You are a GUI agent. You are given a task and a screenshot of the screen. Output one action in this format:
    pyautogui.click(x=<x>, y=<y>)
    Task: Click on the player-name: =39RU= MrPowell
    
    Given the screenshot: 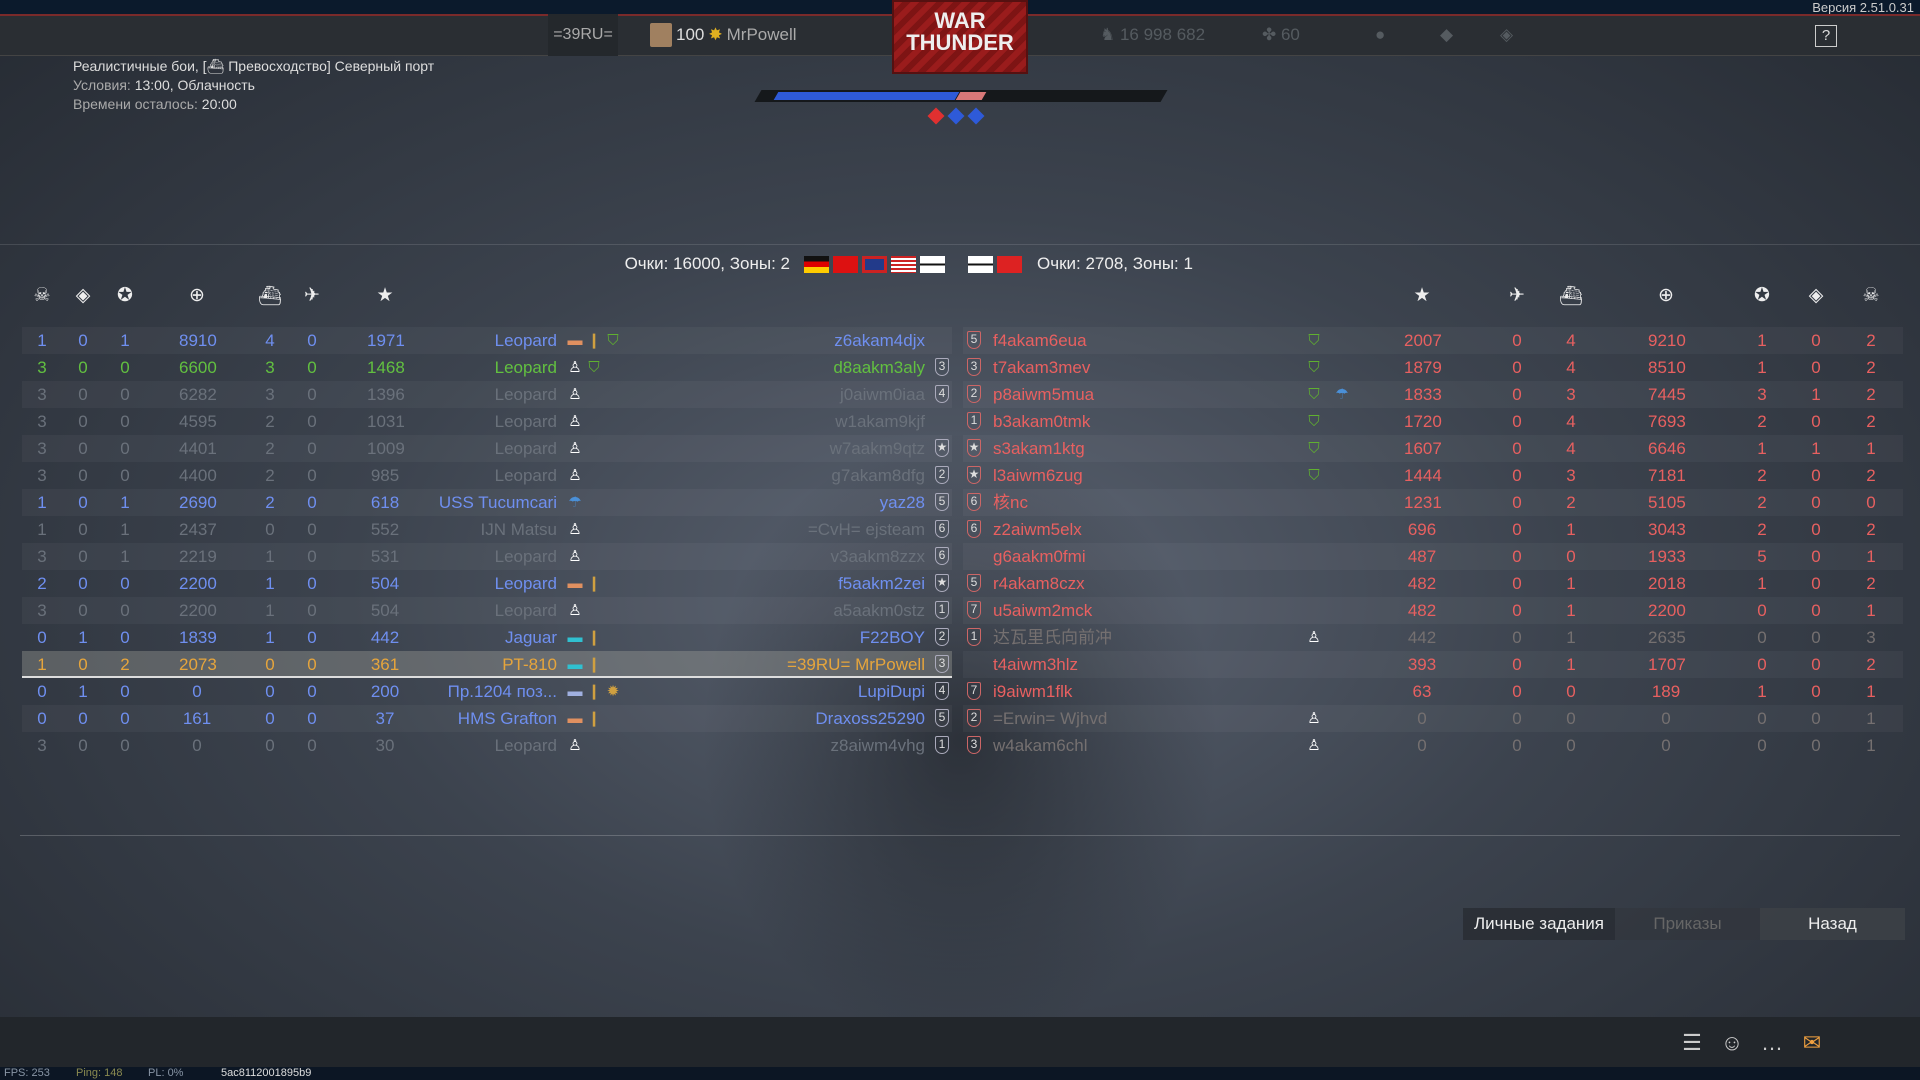 What is the action you would take?
    pyautogui.click(x=856, y=664)
    